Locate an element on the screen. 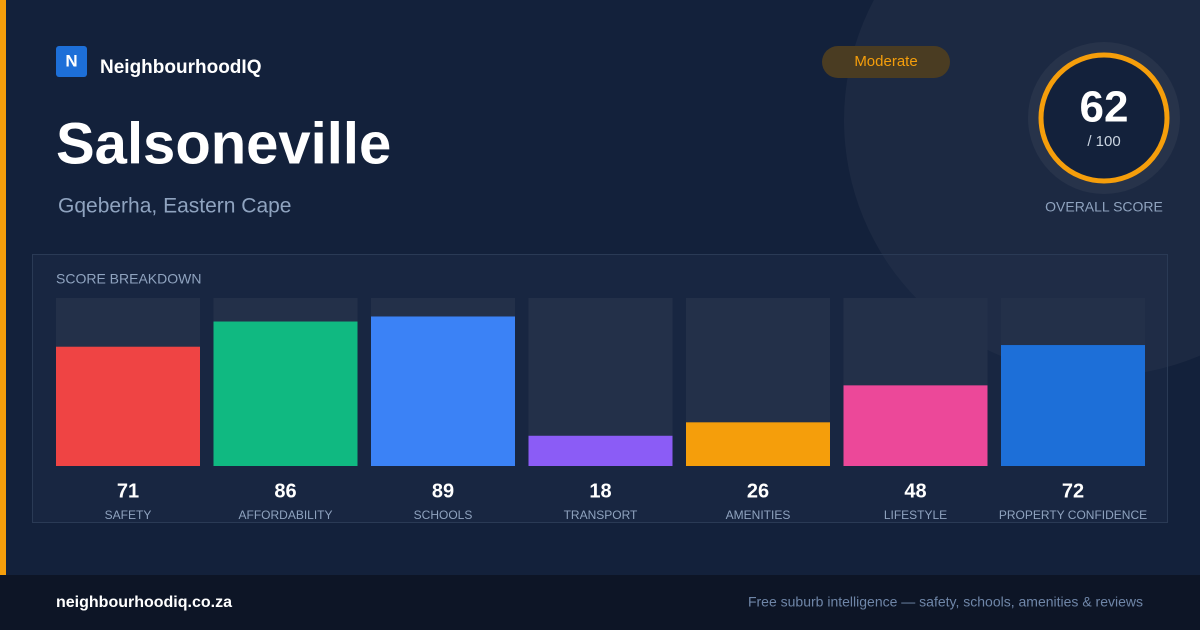 This screenshot has height=630, width=1200. category-label: TRANSPORT is located at coordinates (601, 515).